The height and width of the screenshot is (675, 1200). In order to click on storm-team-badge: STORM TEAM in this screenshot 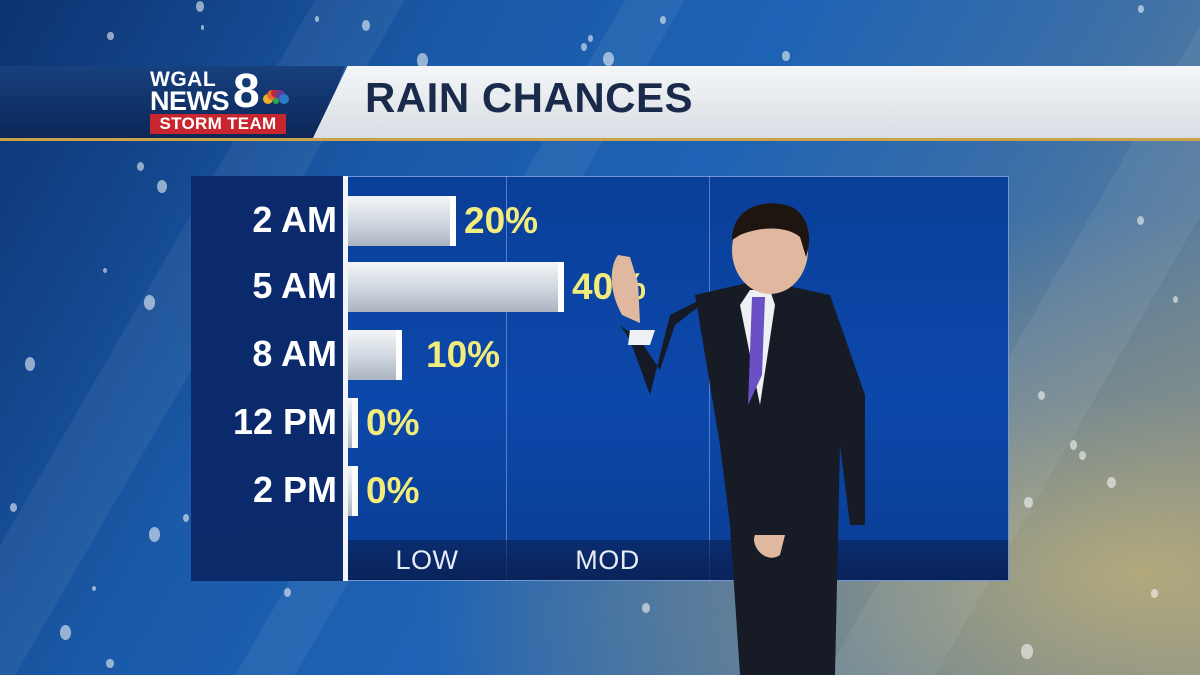, I will do `click(218, 124)`.